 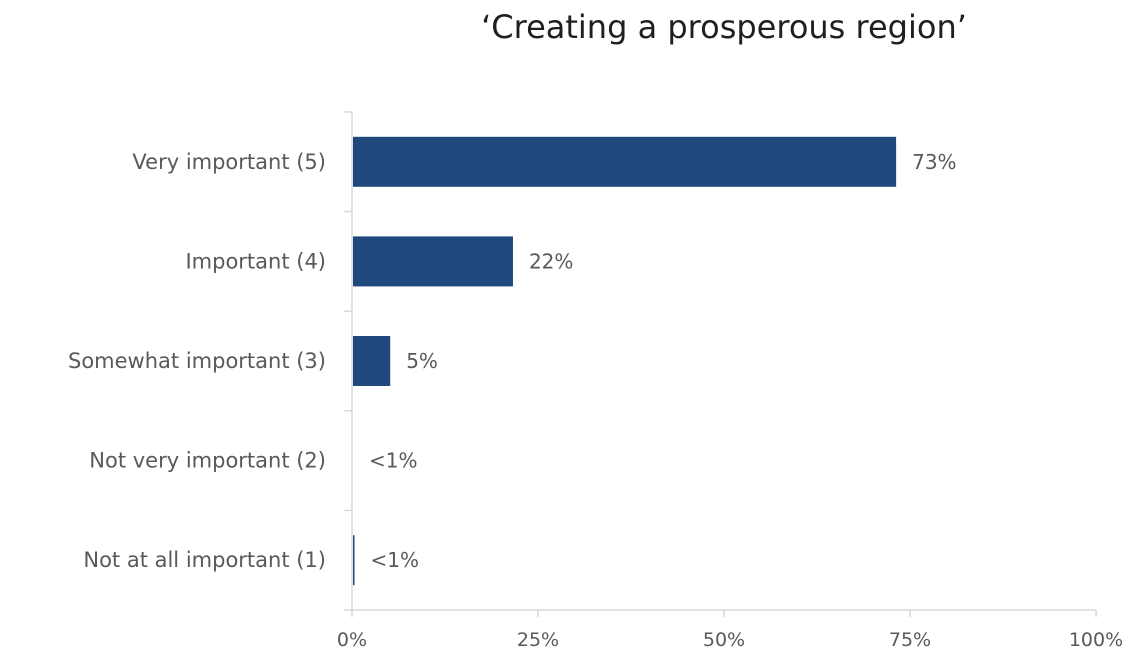 I want to click on category-label: Somewhat important (3), so click(x=197, y=361).